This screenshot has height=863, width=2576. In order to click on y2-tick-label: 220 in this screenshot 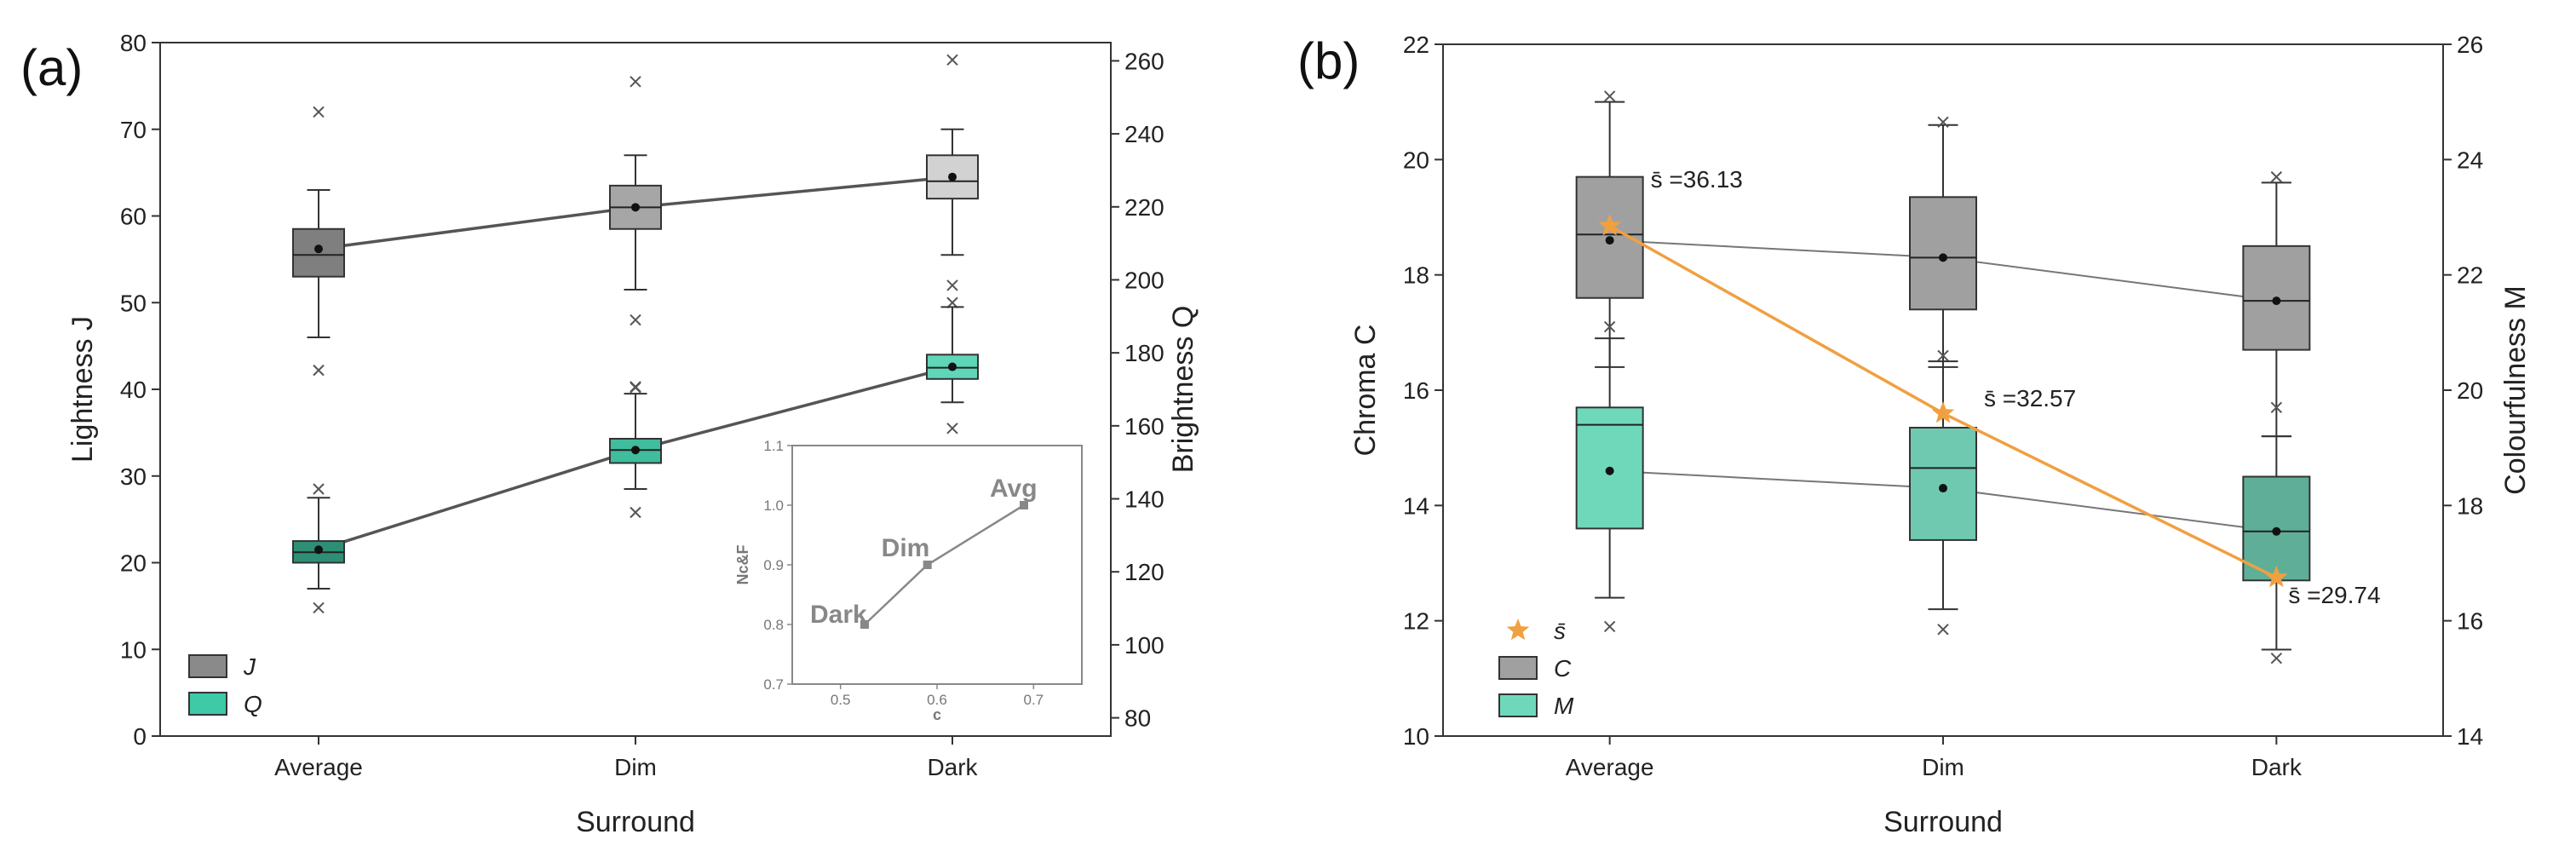, I will do `click(1144, 208)`.